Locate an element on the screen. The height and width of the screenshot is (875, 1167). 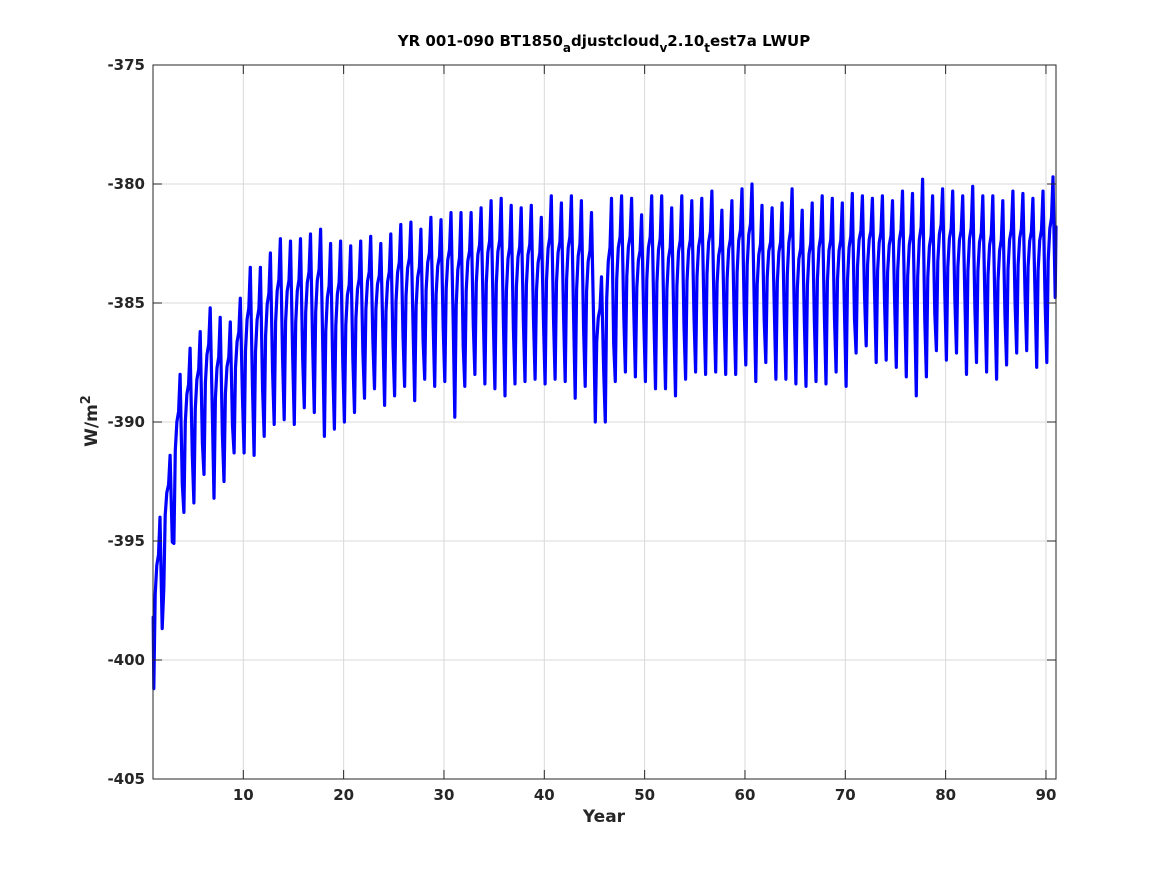
x-axis-label: Year is located at coordinates (604, 817).